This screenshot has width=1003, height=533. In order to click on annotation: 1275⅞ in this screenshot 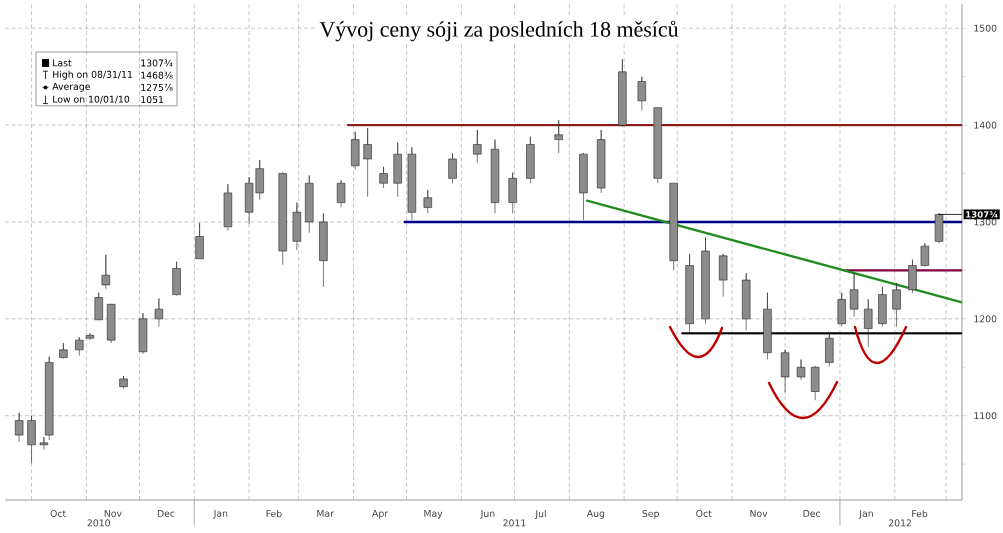, I will do `click(157, 87)`.